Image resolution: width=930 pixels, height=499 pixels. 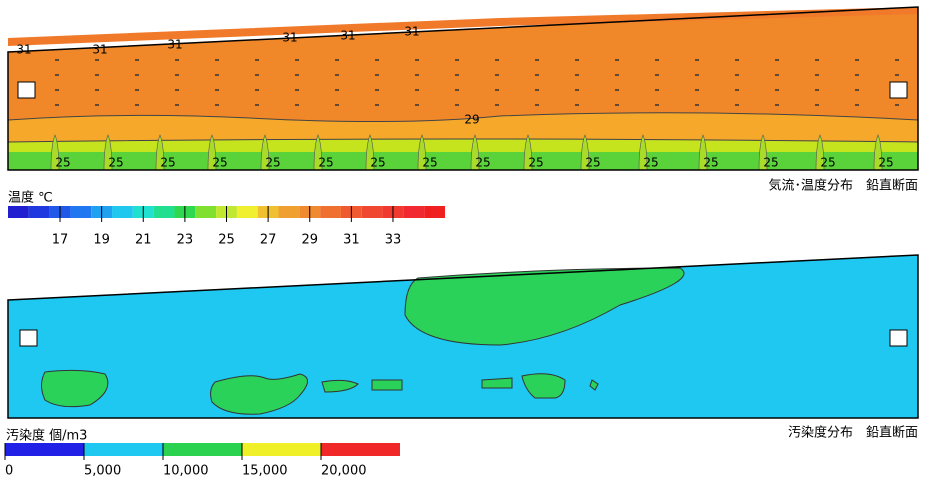 What do you see at coordinates (351, 240) in the screenshot?
I see `legend-label: 31` at bounding box center [351, 240].